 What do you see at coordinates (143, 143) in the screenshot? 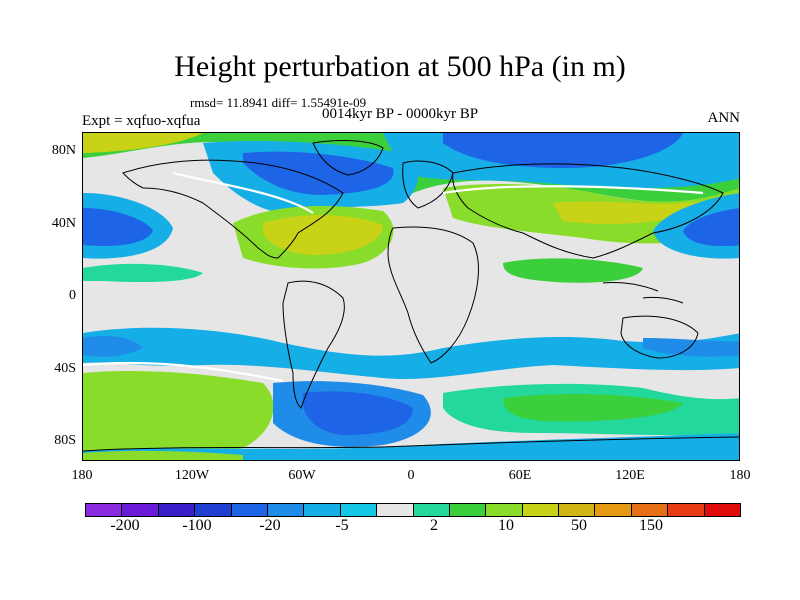
I see `arctic-positive-core` at bounding box center [143, 143].